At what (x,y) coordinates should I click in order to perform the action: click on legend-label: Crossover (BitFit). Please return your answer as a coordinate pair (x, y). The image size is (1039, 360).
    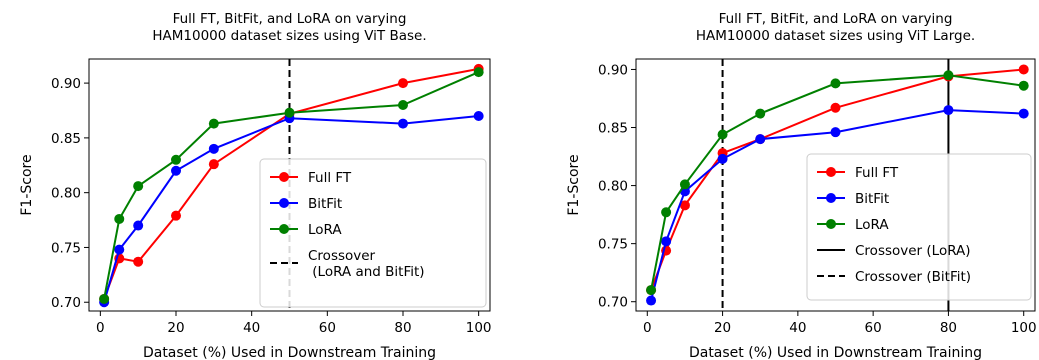
    Looking at the image, I should click on (913, 277).